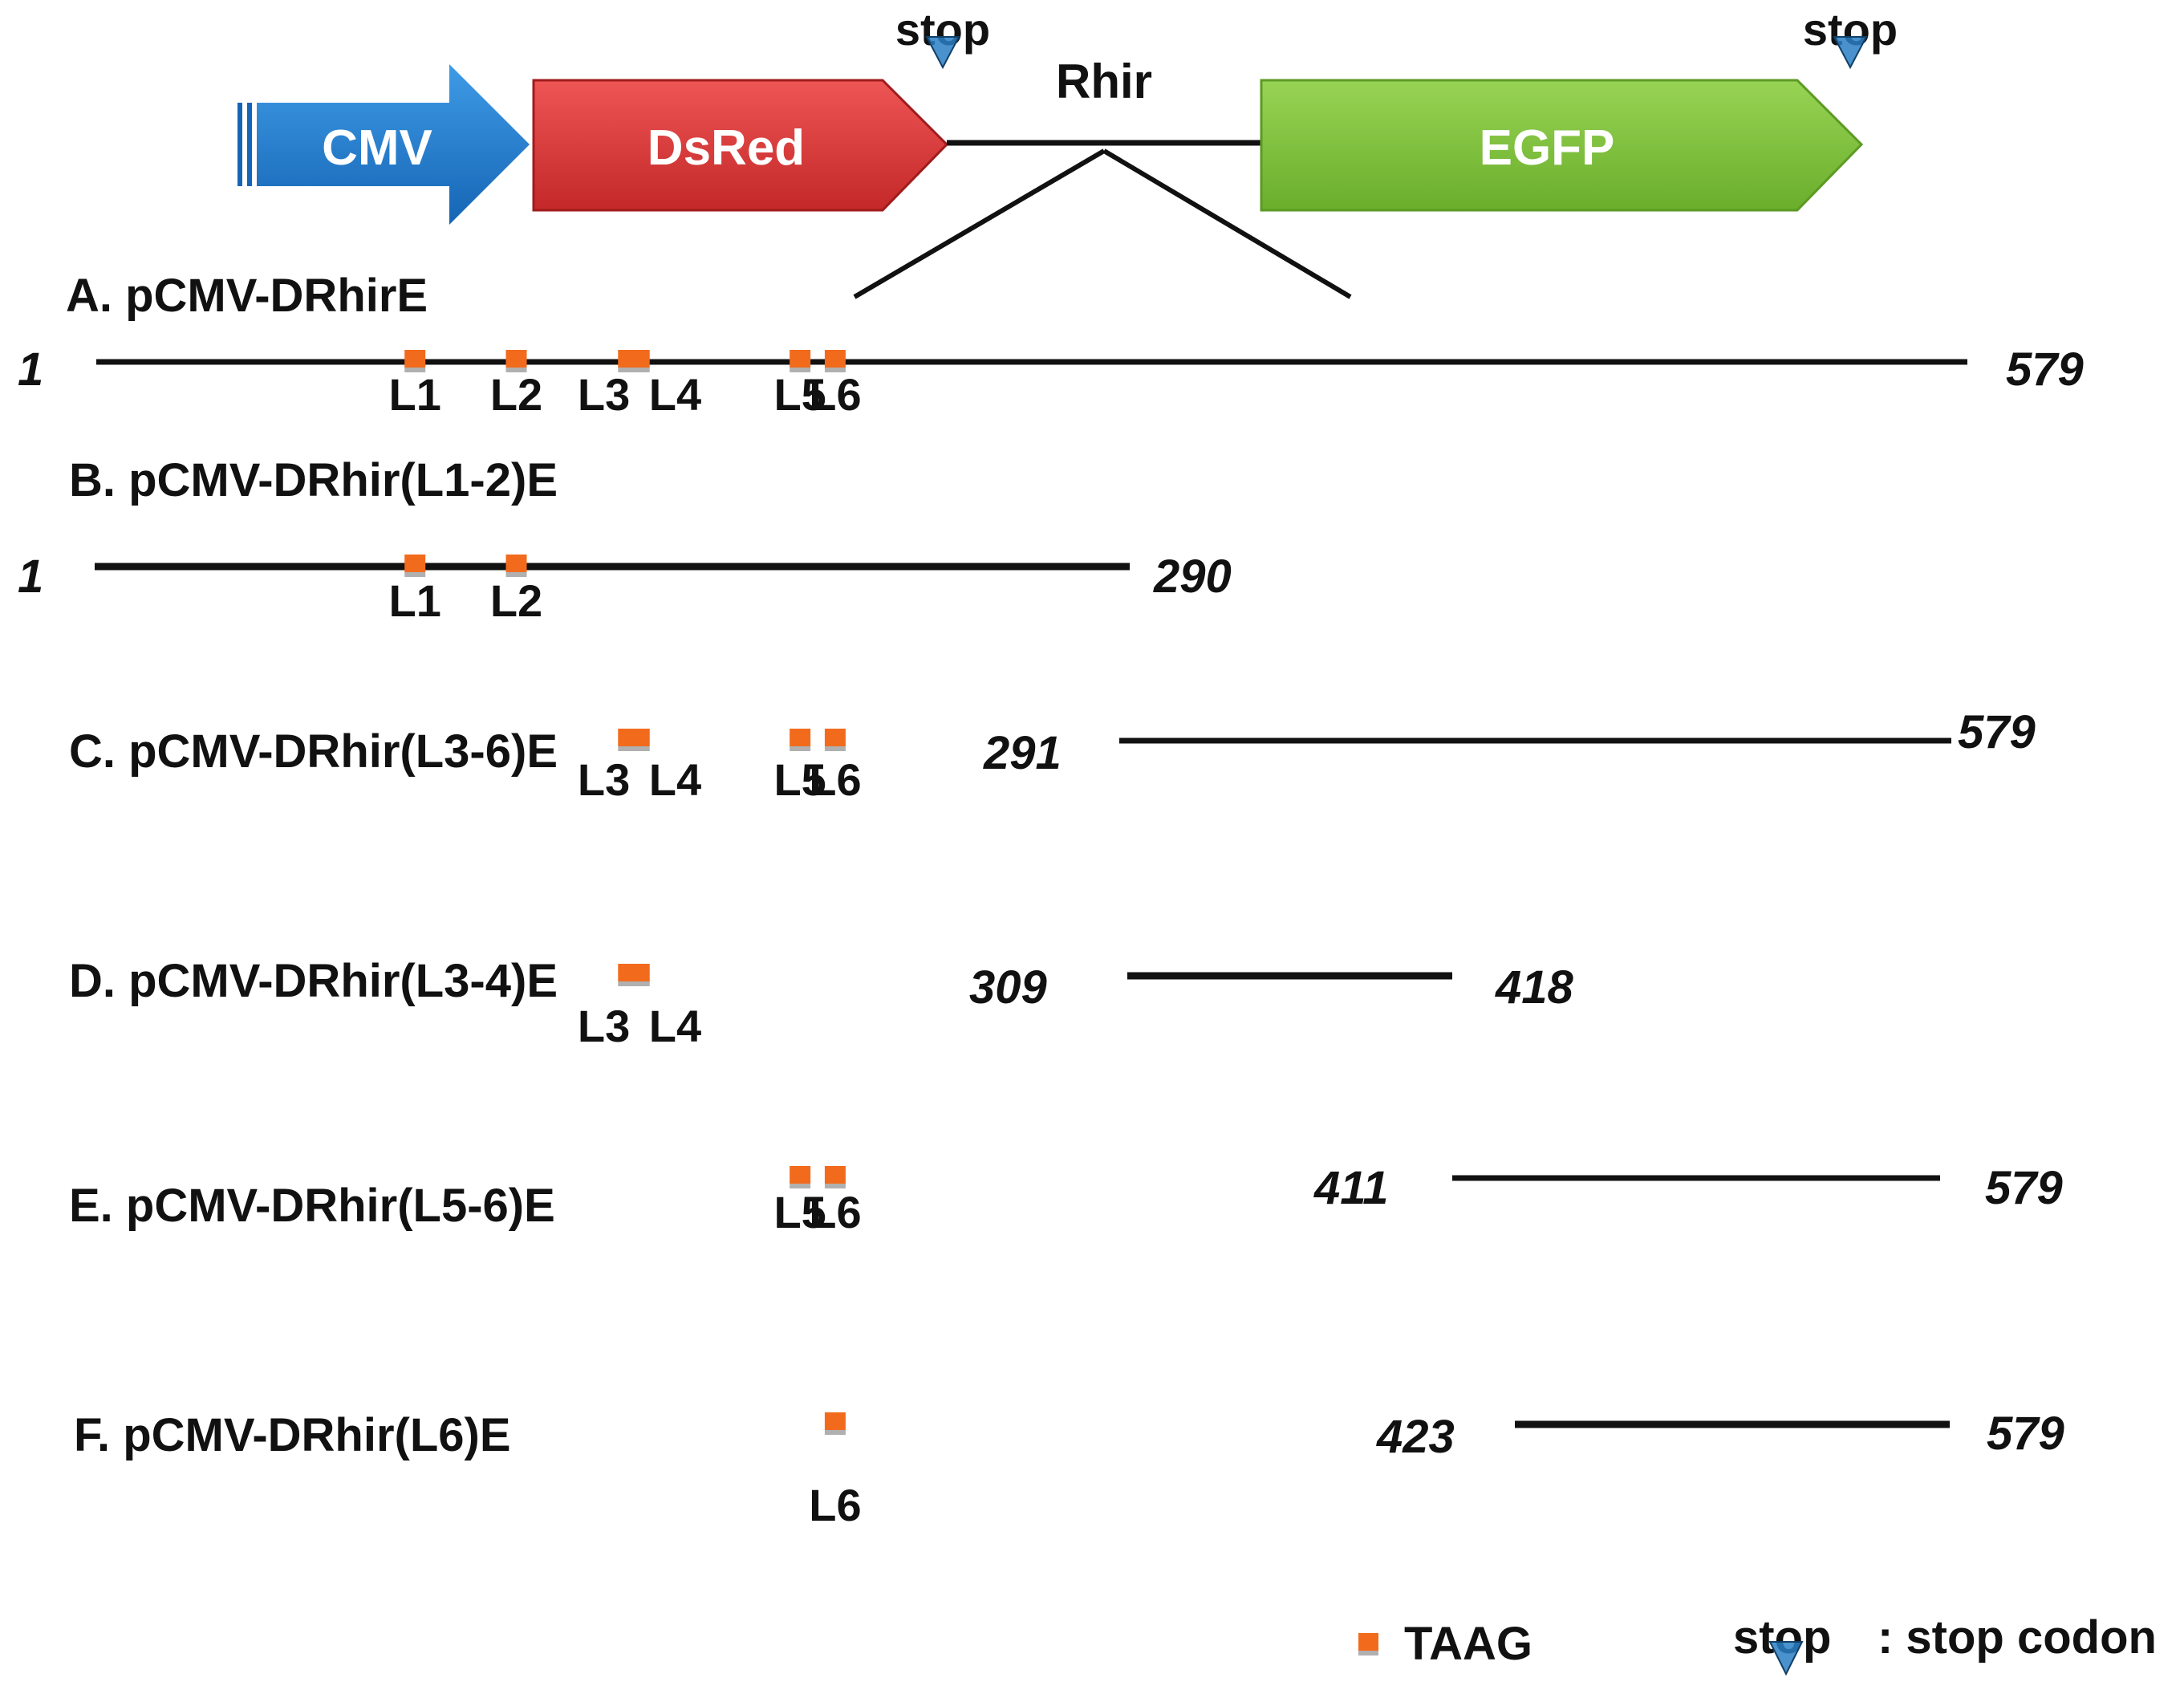 The height and width of the screenshot is (1686, 2184). I want to click on legend-stop-desc: : stop codon, so click(2017, 1637).